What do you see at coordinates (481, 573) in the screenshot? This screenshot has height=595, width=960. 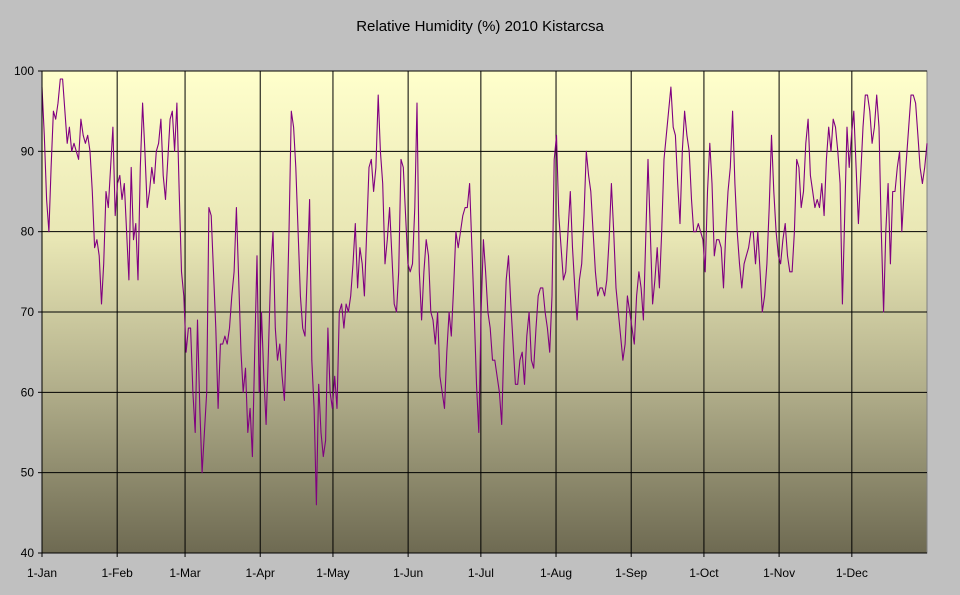 I see `x-tick-label: 1-Jul` at bounding box center [481, 573].